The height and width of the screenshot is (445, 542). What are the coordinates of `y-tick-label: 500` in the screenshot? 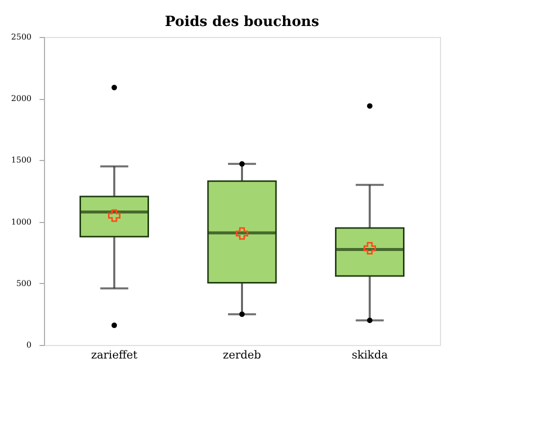 It's located at (24, 283).